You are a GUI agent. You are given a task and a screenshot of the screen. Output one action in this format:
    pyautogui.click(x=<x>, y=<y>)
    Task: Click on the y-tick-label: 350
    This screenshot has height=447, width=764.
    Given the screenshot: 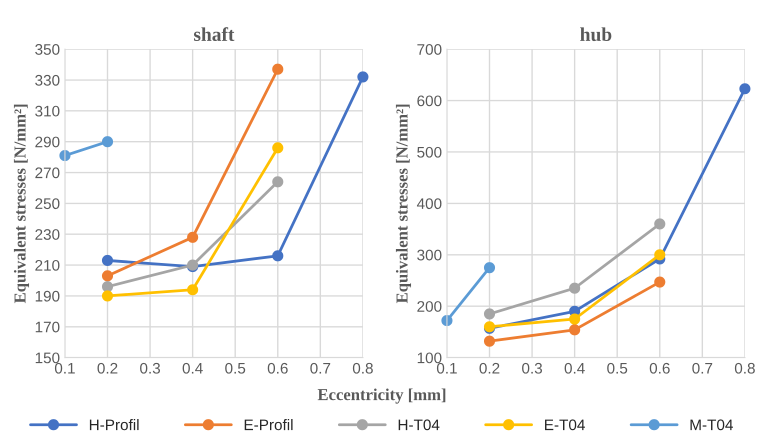 What is the action you would take?
    pyautogui.click(x=47, y=49)
    